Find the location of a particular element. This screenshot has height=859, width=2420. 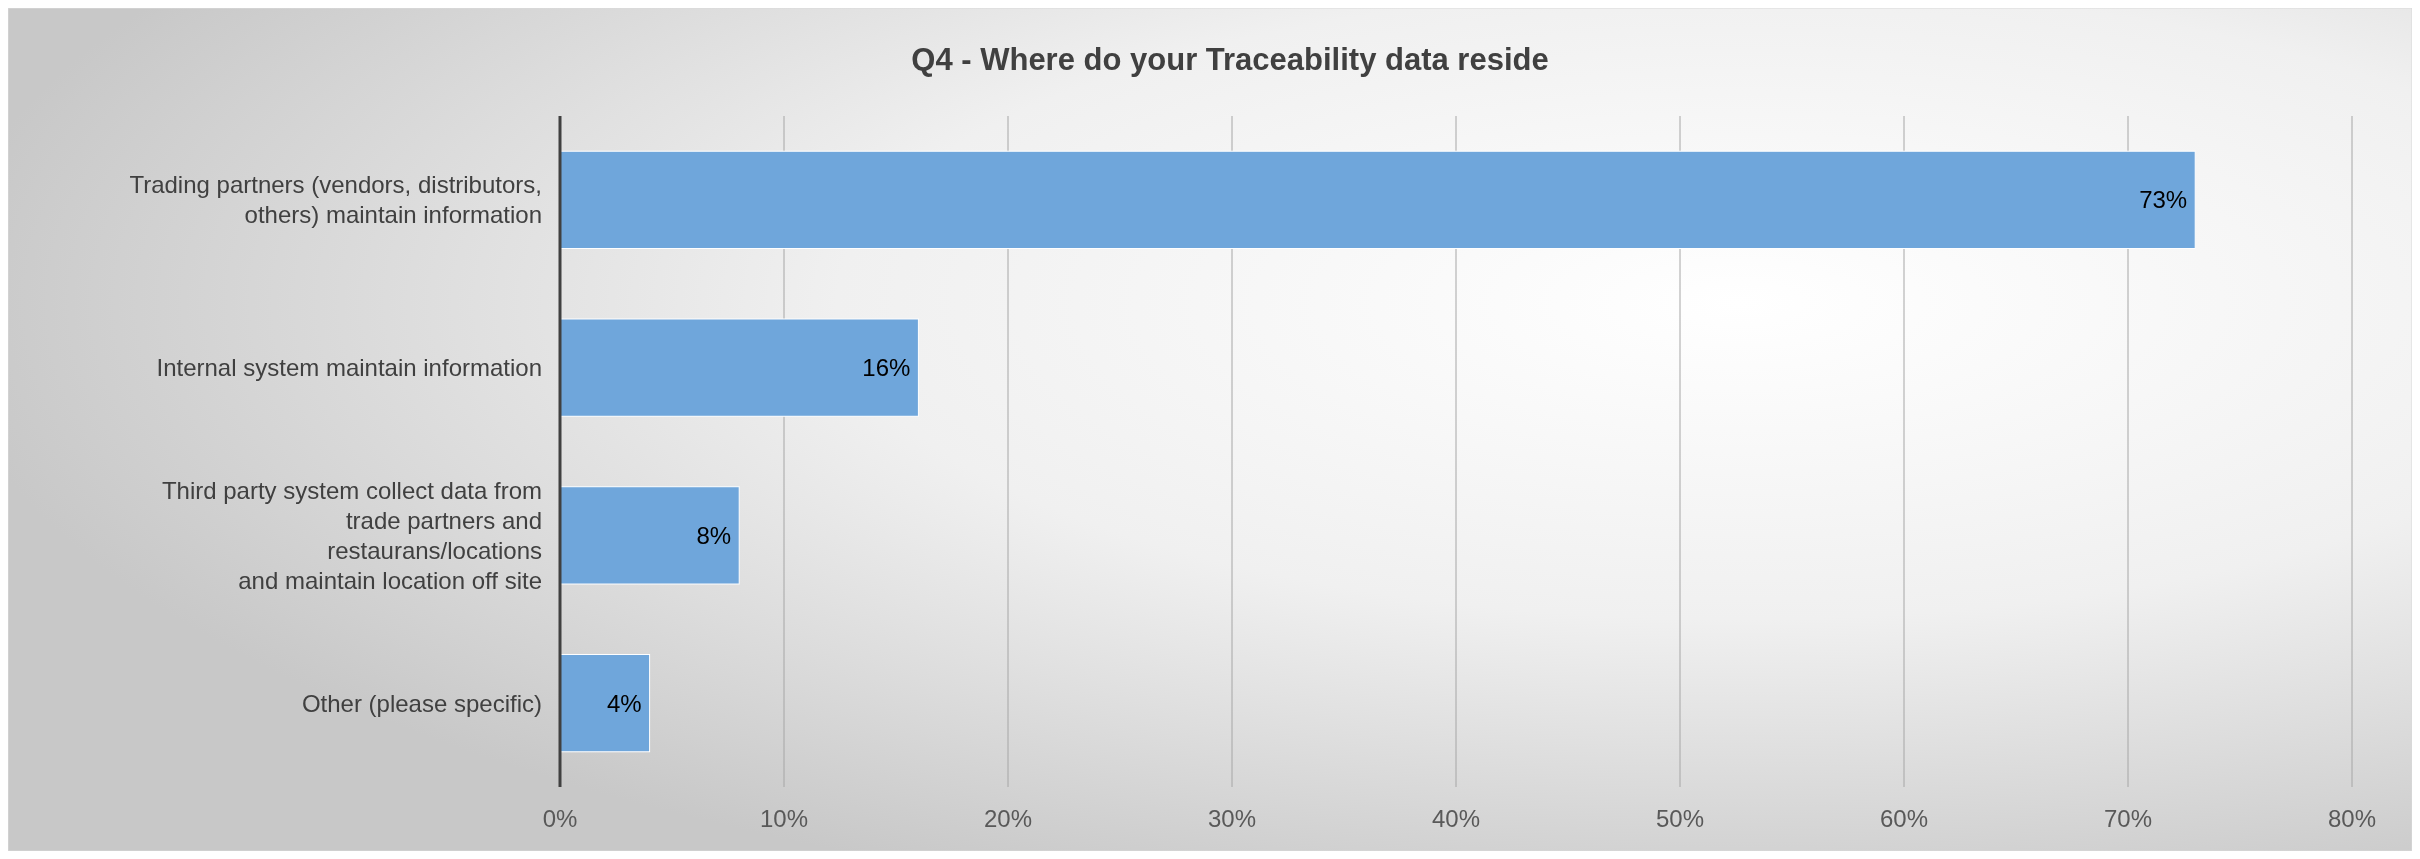

x-tick-label: 60% is located at coordinates (1904, 818).